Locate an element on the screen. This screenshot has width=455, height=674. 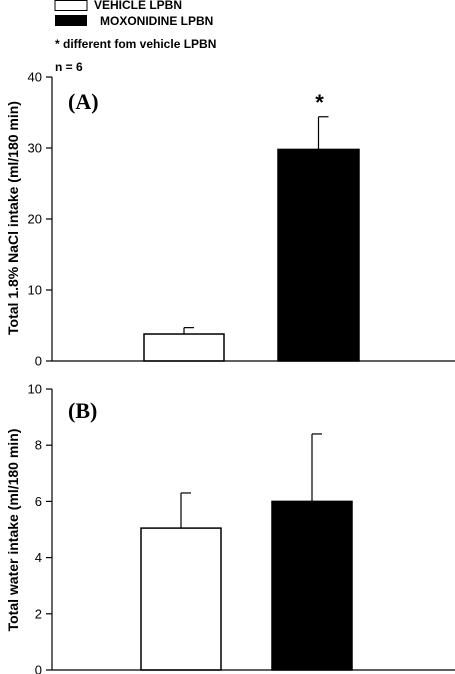
chart-b-panel-label: (B) is located at coordinates (82, 410).